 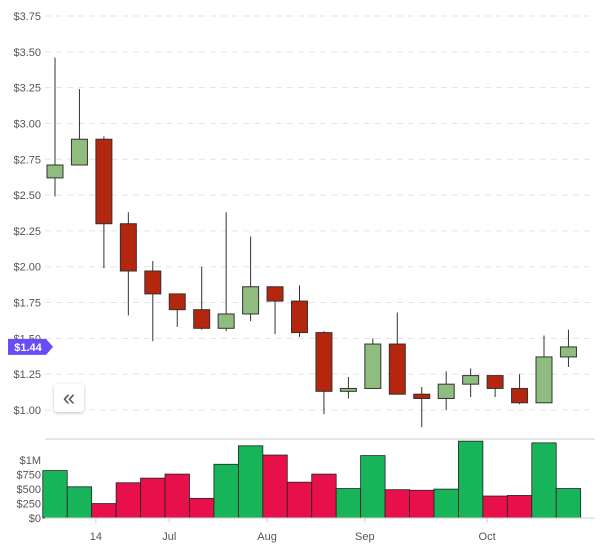 What do you see at coordinates (27, 304) in the screenshot?
I see `price-tick-label: $1.75` at bounding box center [27, 304].